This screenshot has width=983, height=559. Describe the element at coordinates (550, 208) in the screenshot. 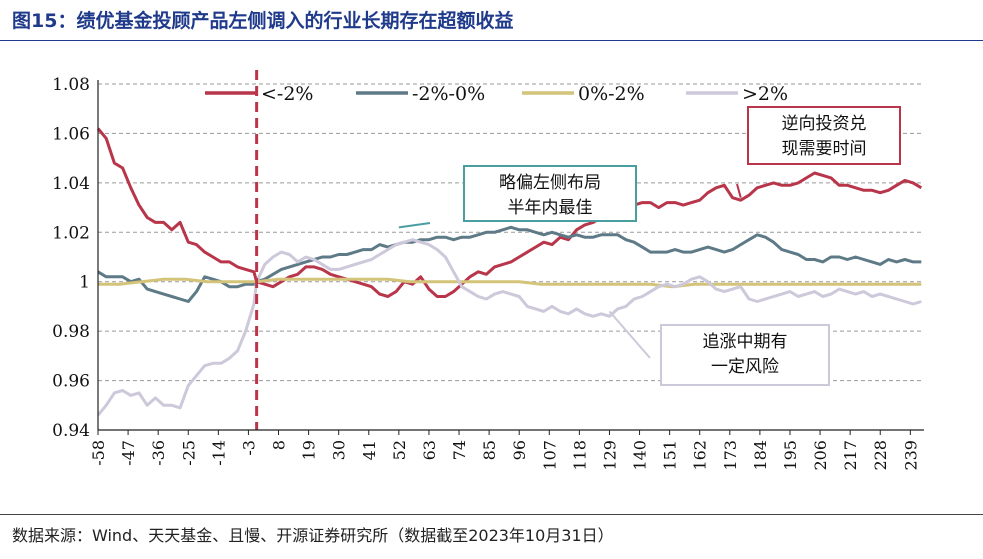

I see `annotation-text-1-1: 半年内最佳` at that location.